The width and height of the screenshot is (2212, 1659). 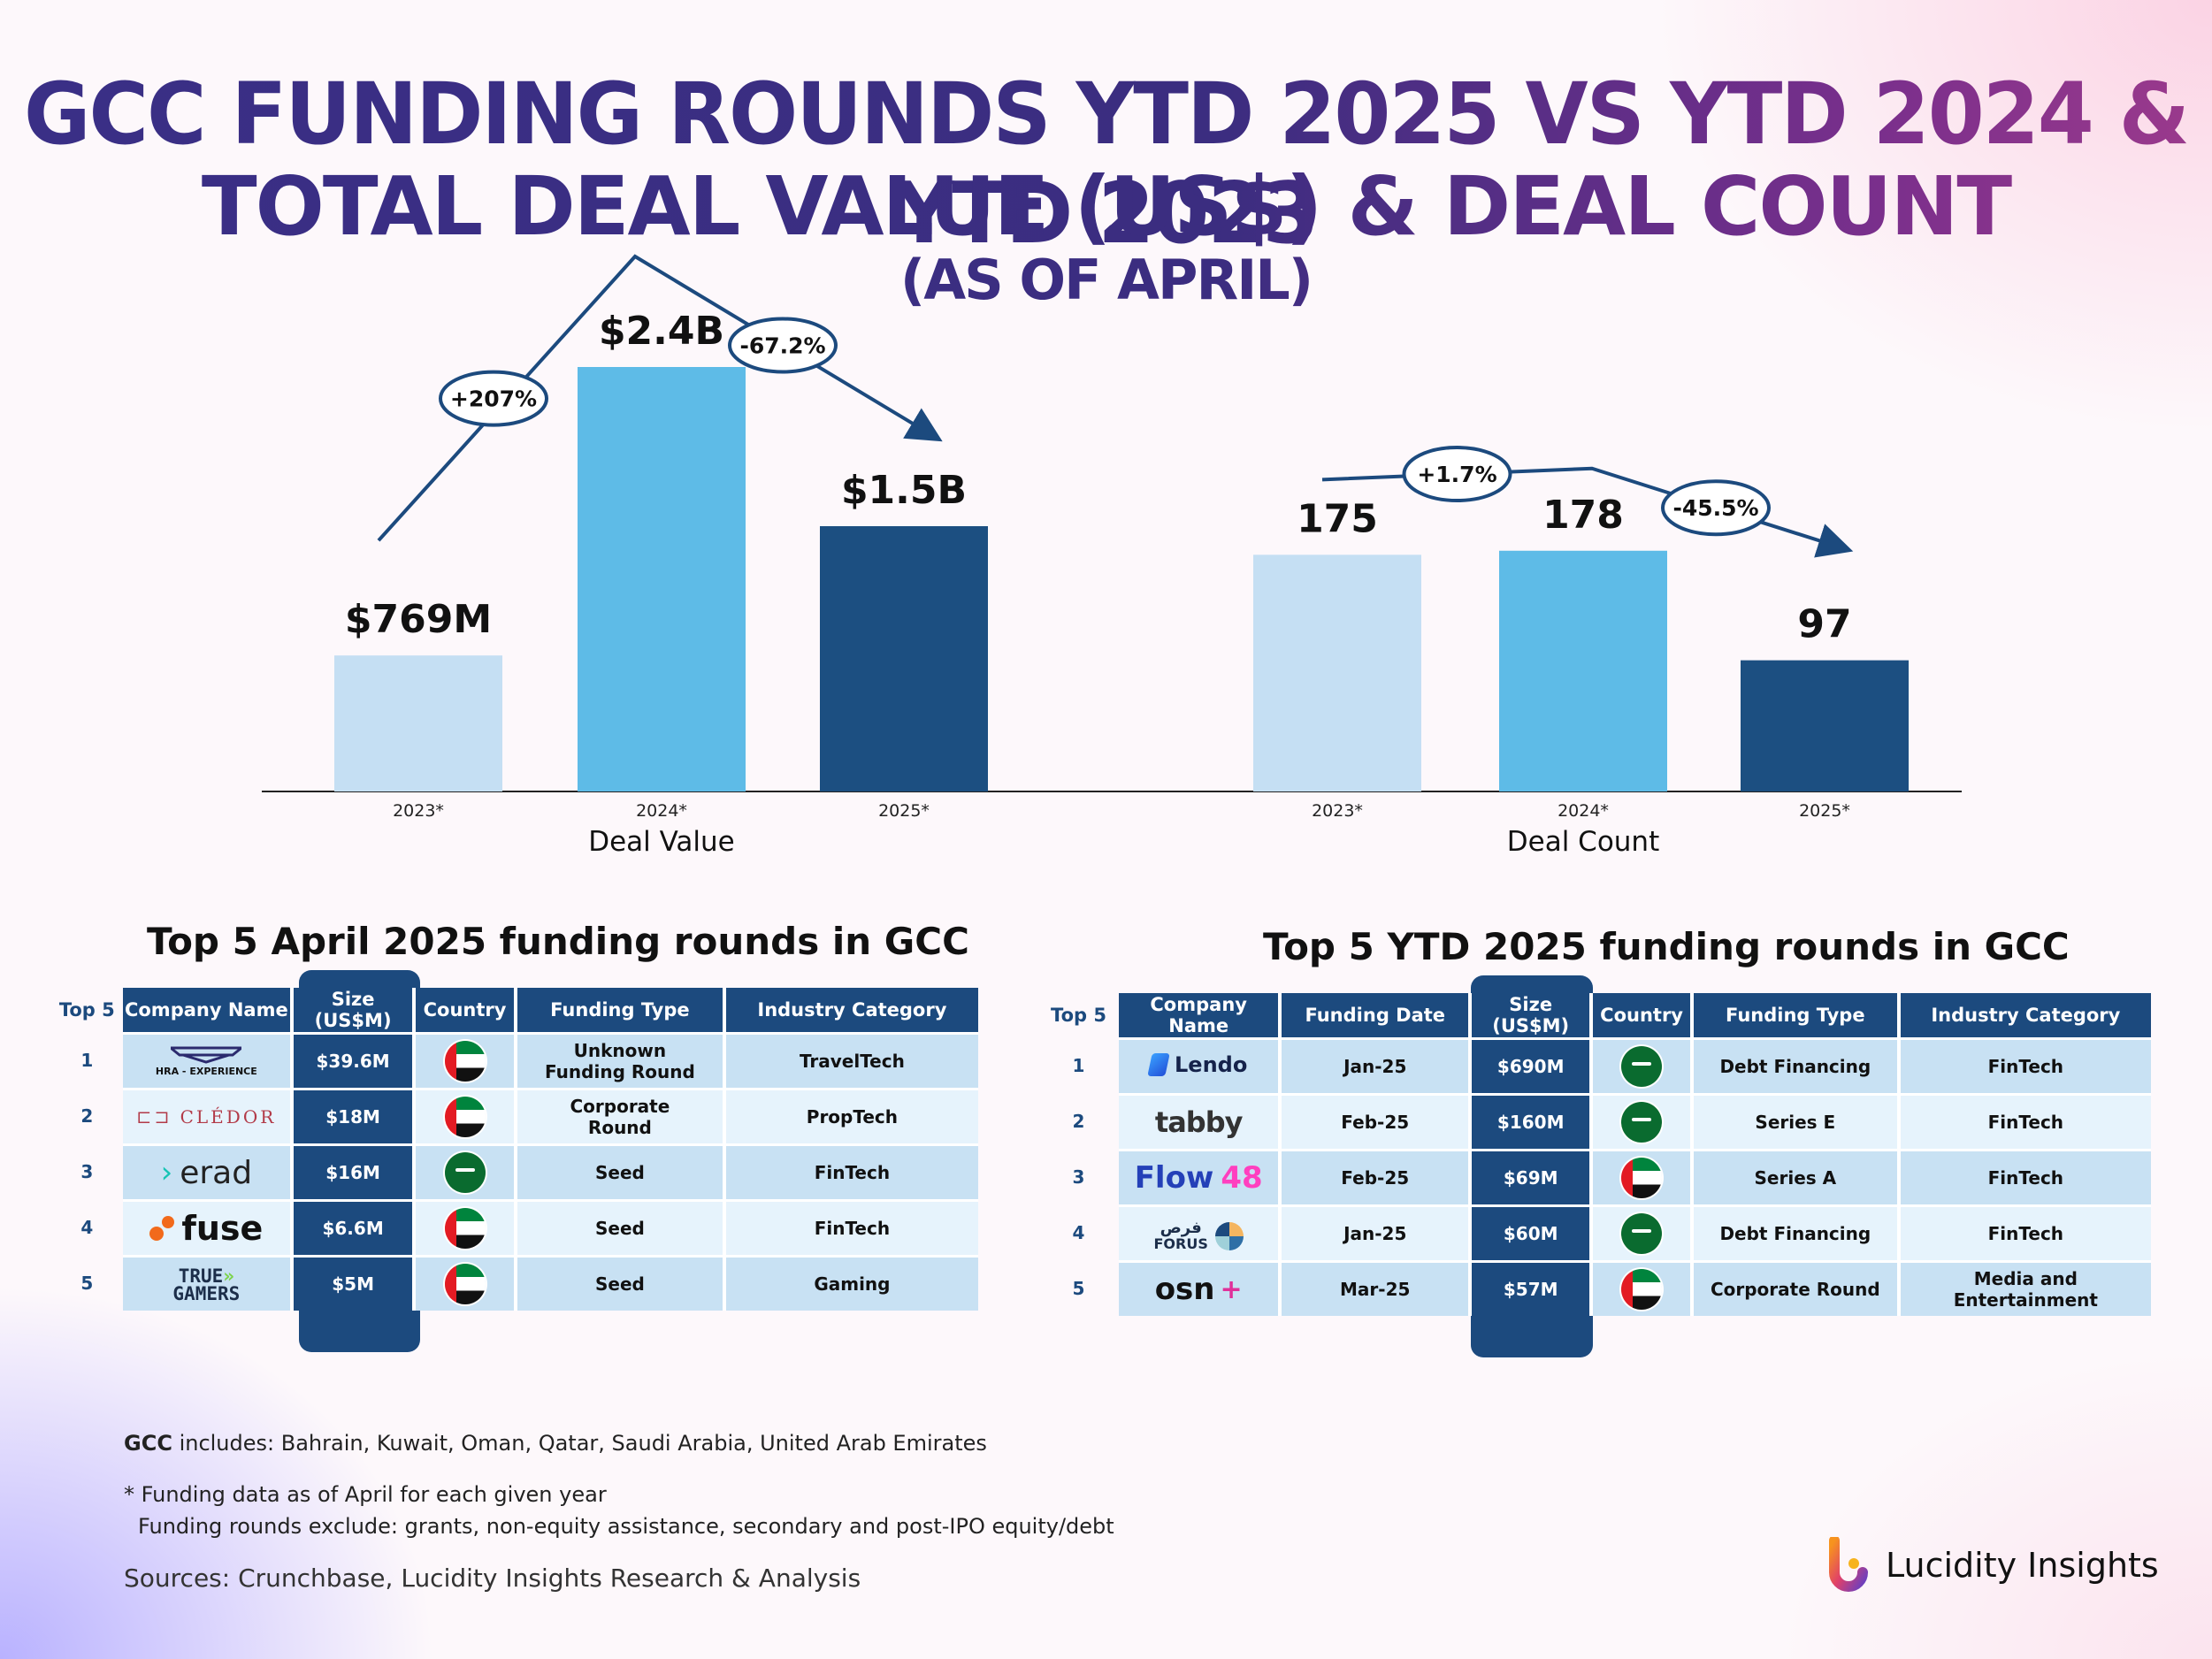 I want to click on tick-label: 2024*, so click(x=1583, y=811).